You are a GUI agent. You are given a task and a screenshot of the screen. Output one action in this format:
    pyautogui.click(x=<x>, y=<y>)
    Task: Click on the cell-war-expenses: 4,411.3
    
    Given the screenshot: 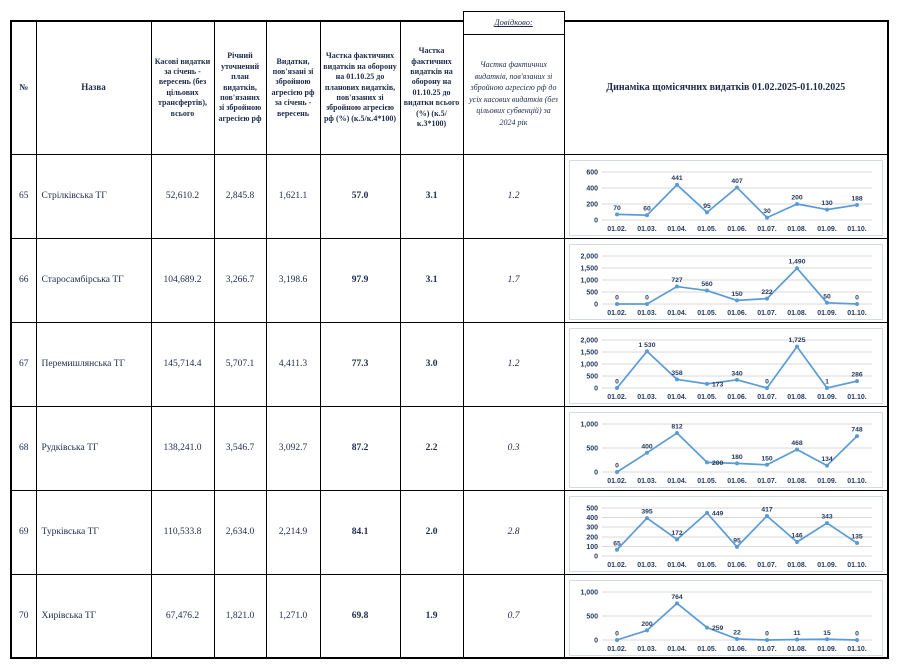 What is the action you would take?
    pyautogui.click(x=293, y=364)
    